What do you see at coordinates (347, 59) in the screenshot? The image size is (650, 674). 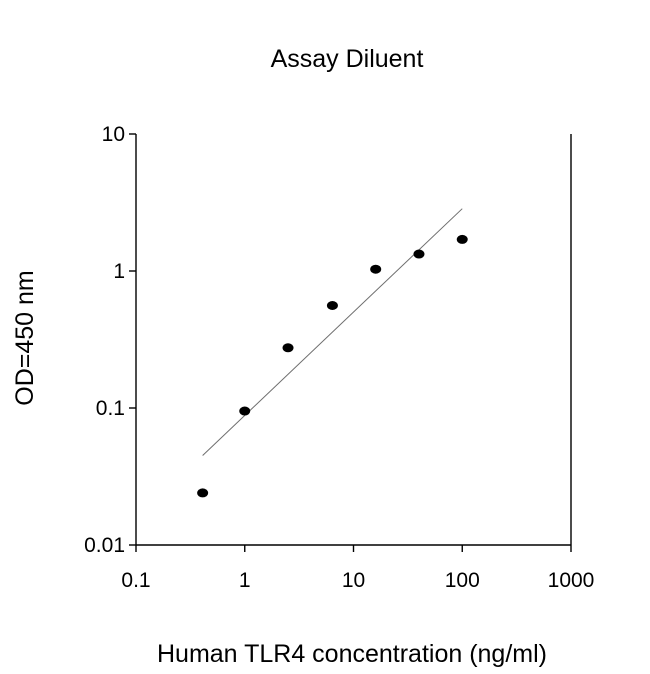 I see `chart-title: Assay Diluent` at bounding box center [347, 59].